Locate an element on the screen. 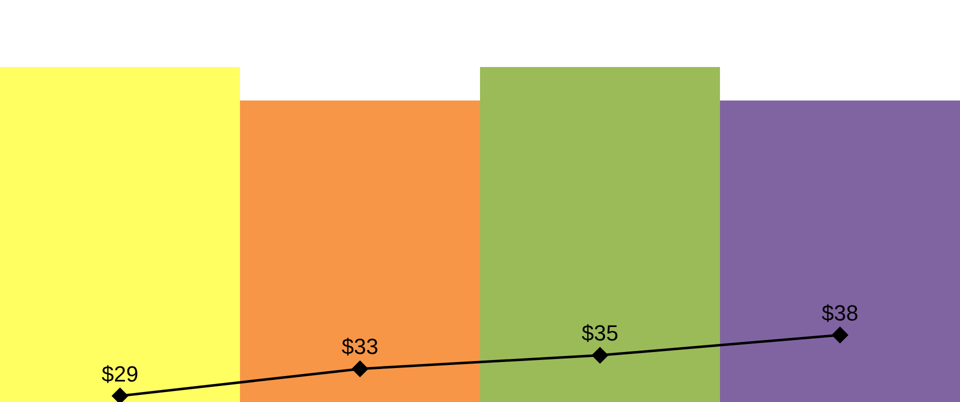 The width and height of the screenshot is (960, 402). data-label: $35 is located at coordinates (600, 333).